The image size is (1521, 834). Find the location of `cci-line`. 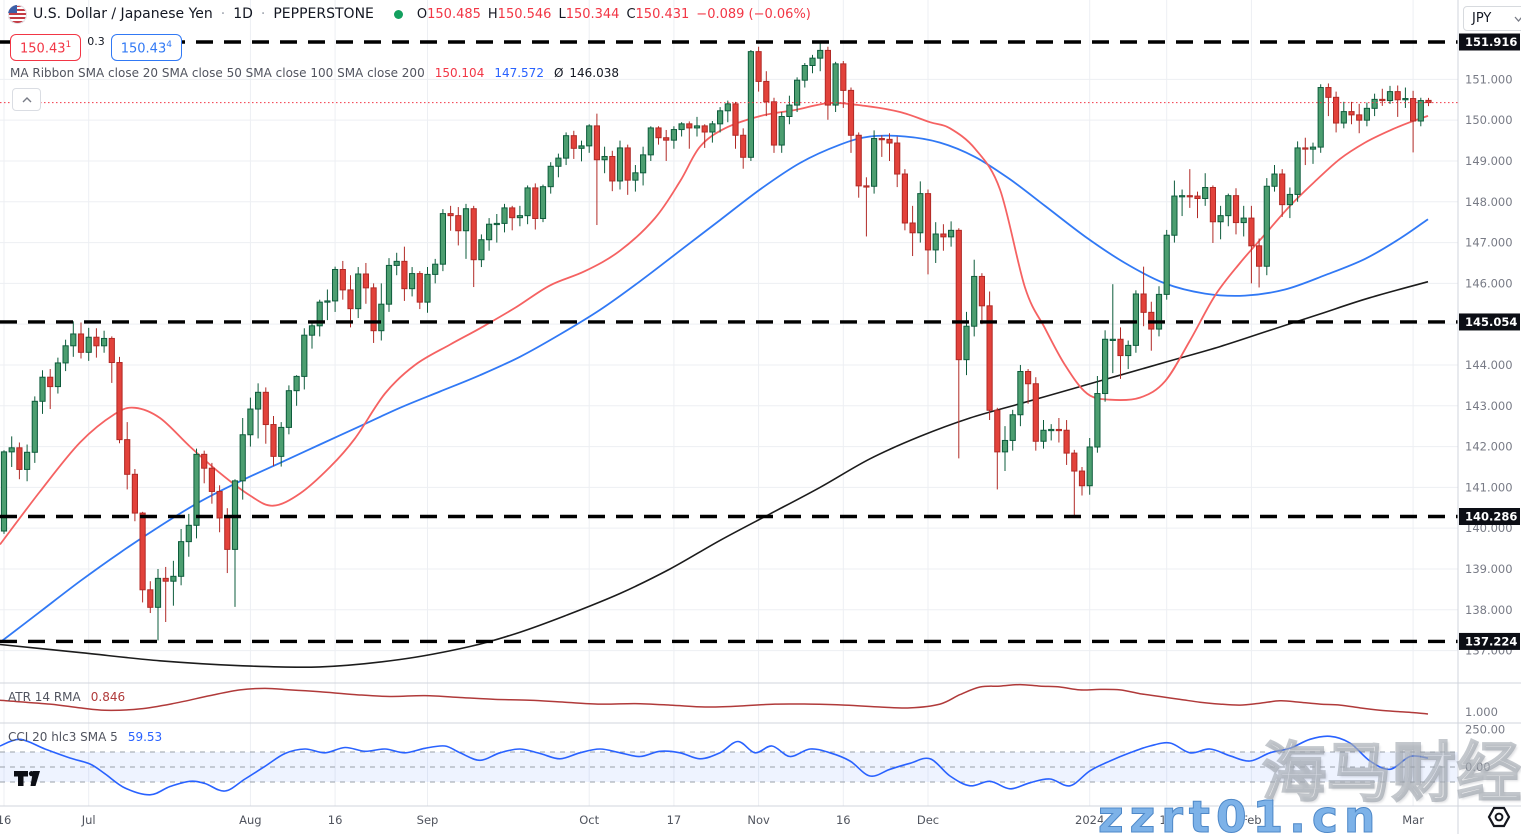

cci-line is located at coordinates (714, 765).